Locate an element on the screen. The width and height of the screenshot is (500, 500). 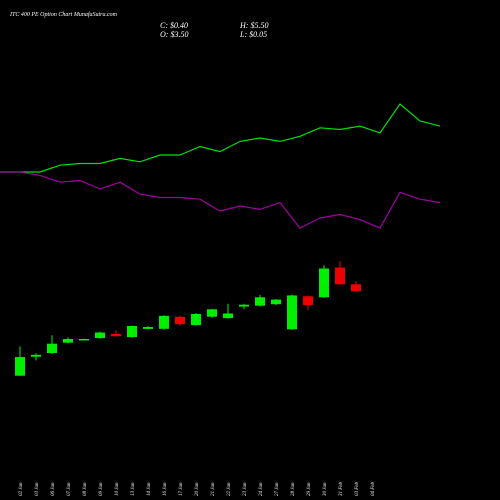
x-tick-label: 04 Feb is located at coordinates (373, 488).